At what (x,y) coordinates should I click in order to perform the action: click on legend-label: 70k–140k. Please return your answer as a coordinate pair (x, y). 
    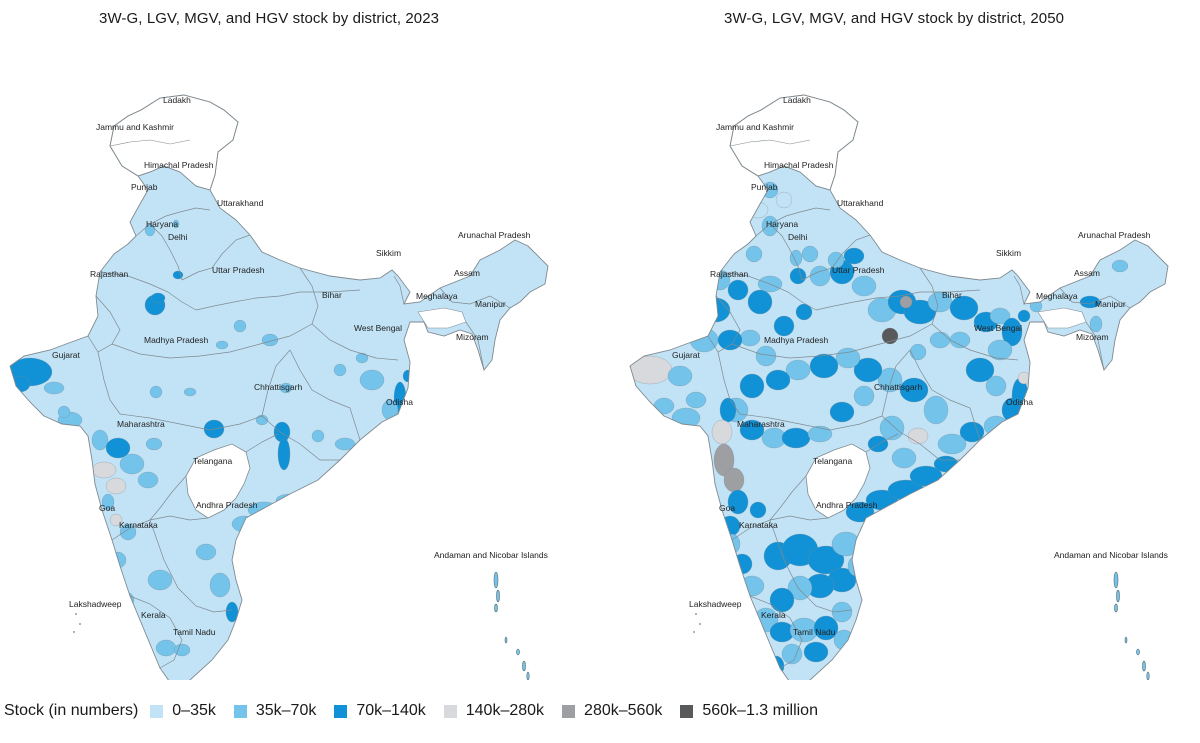
    Looking at the image, I should click on (391, 710).